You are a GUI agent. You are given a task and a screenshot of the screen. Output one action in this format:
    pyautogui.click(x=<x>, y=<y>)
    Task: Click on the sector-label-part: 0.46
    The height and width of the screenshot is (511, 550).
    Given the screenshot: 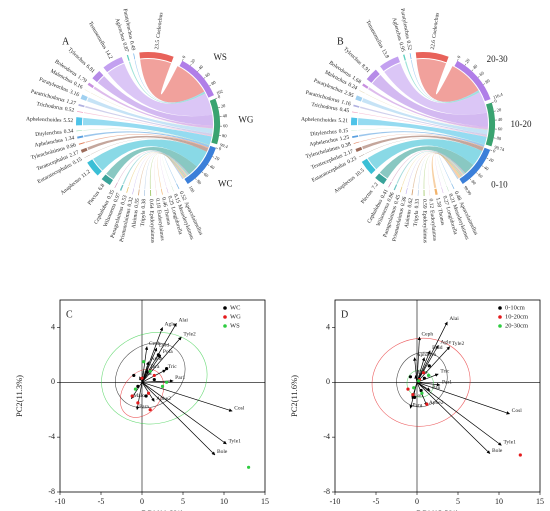 What is the action you would take?
    pyautogui.click(x=164, y=202)
    